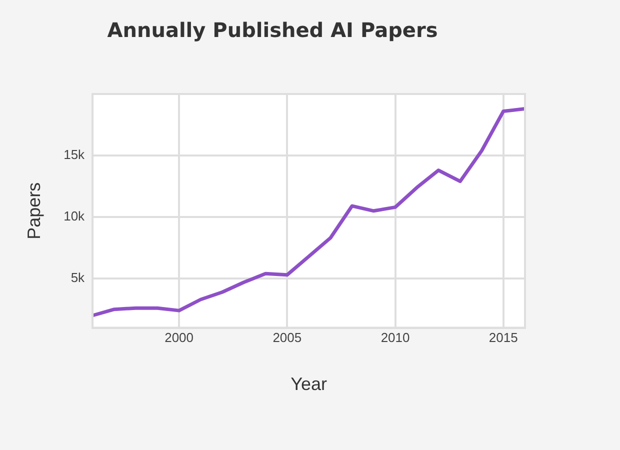 The image size is (620, 450). I want to click on y-tick-label: 15k, so click(75, 154).